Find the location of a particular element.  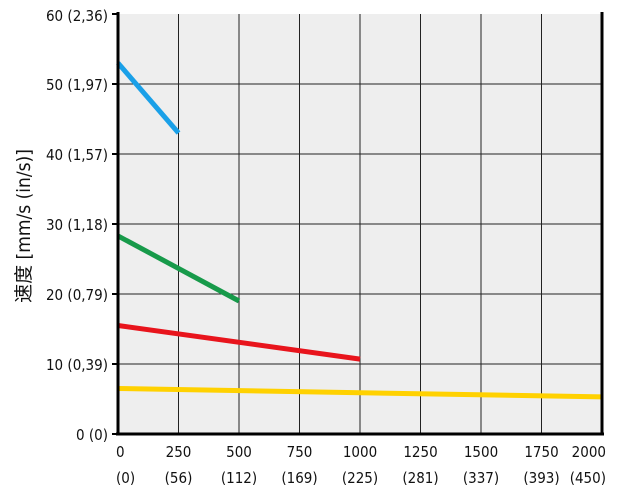

y-tick-label: 0 (0) is located at coordinates (92, 435).